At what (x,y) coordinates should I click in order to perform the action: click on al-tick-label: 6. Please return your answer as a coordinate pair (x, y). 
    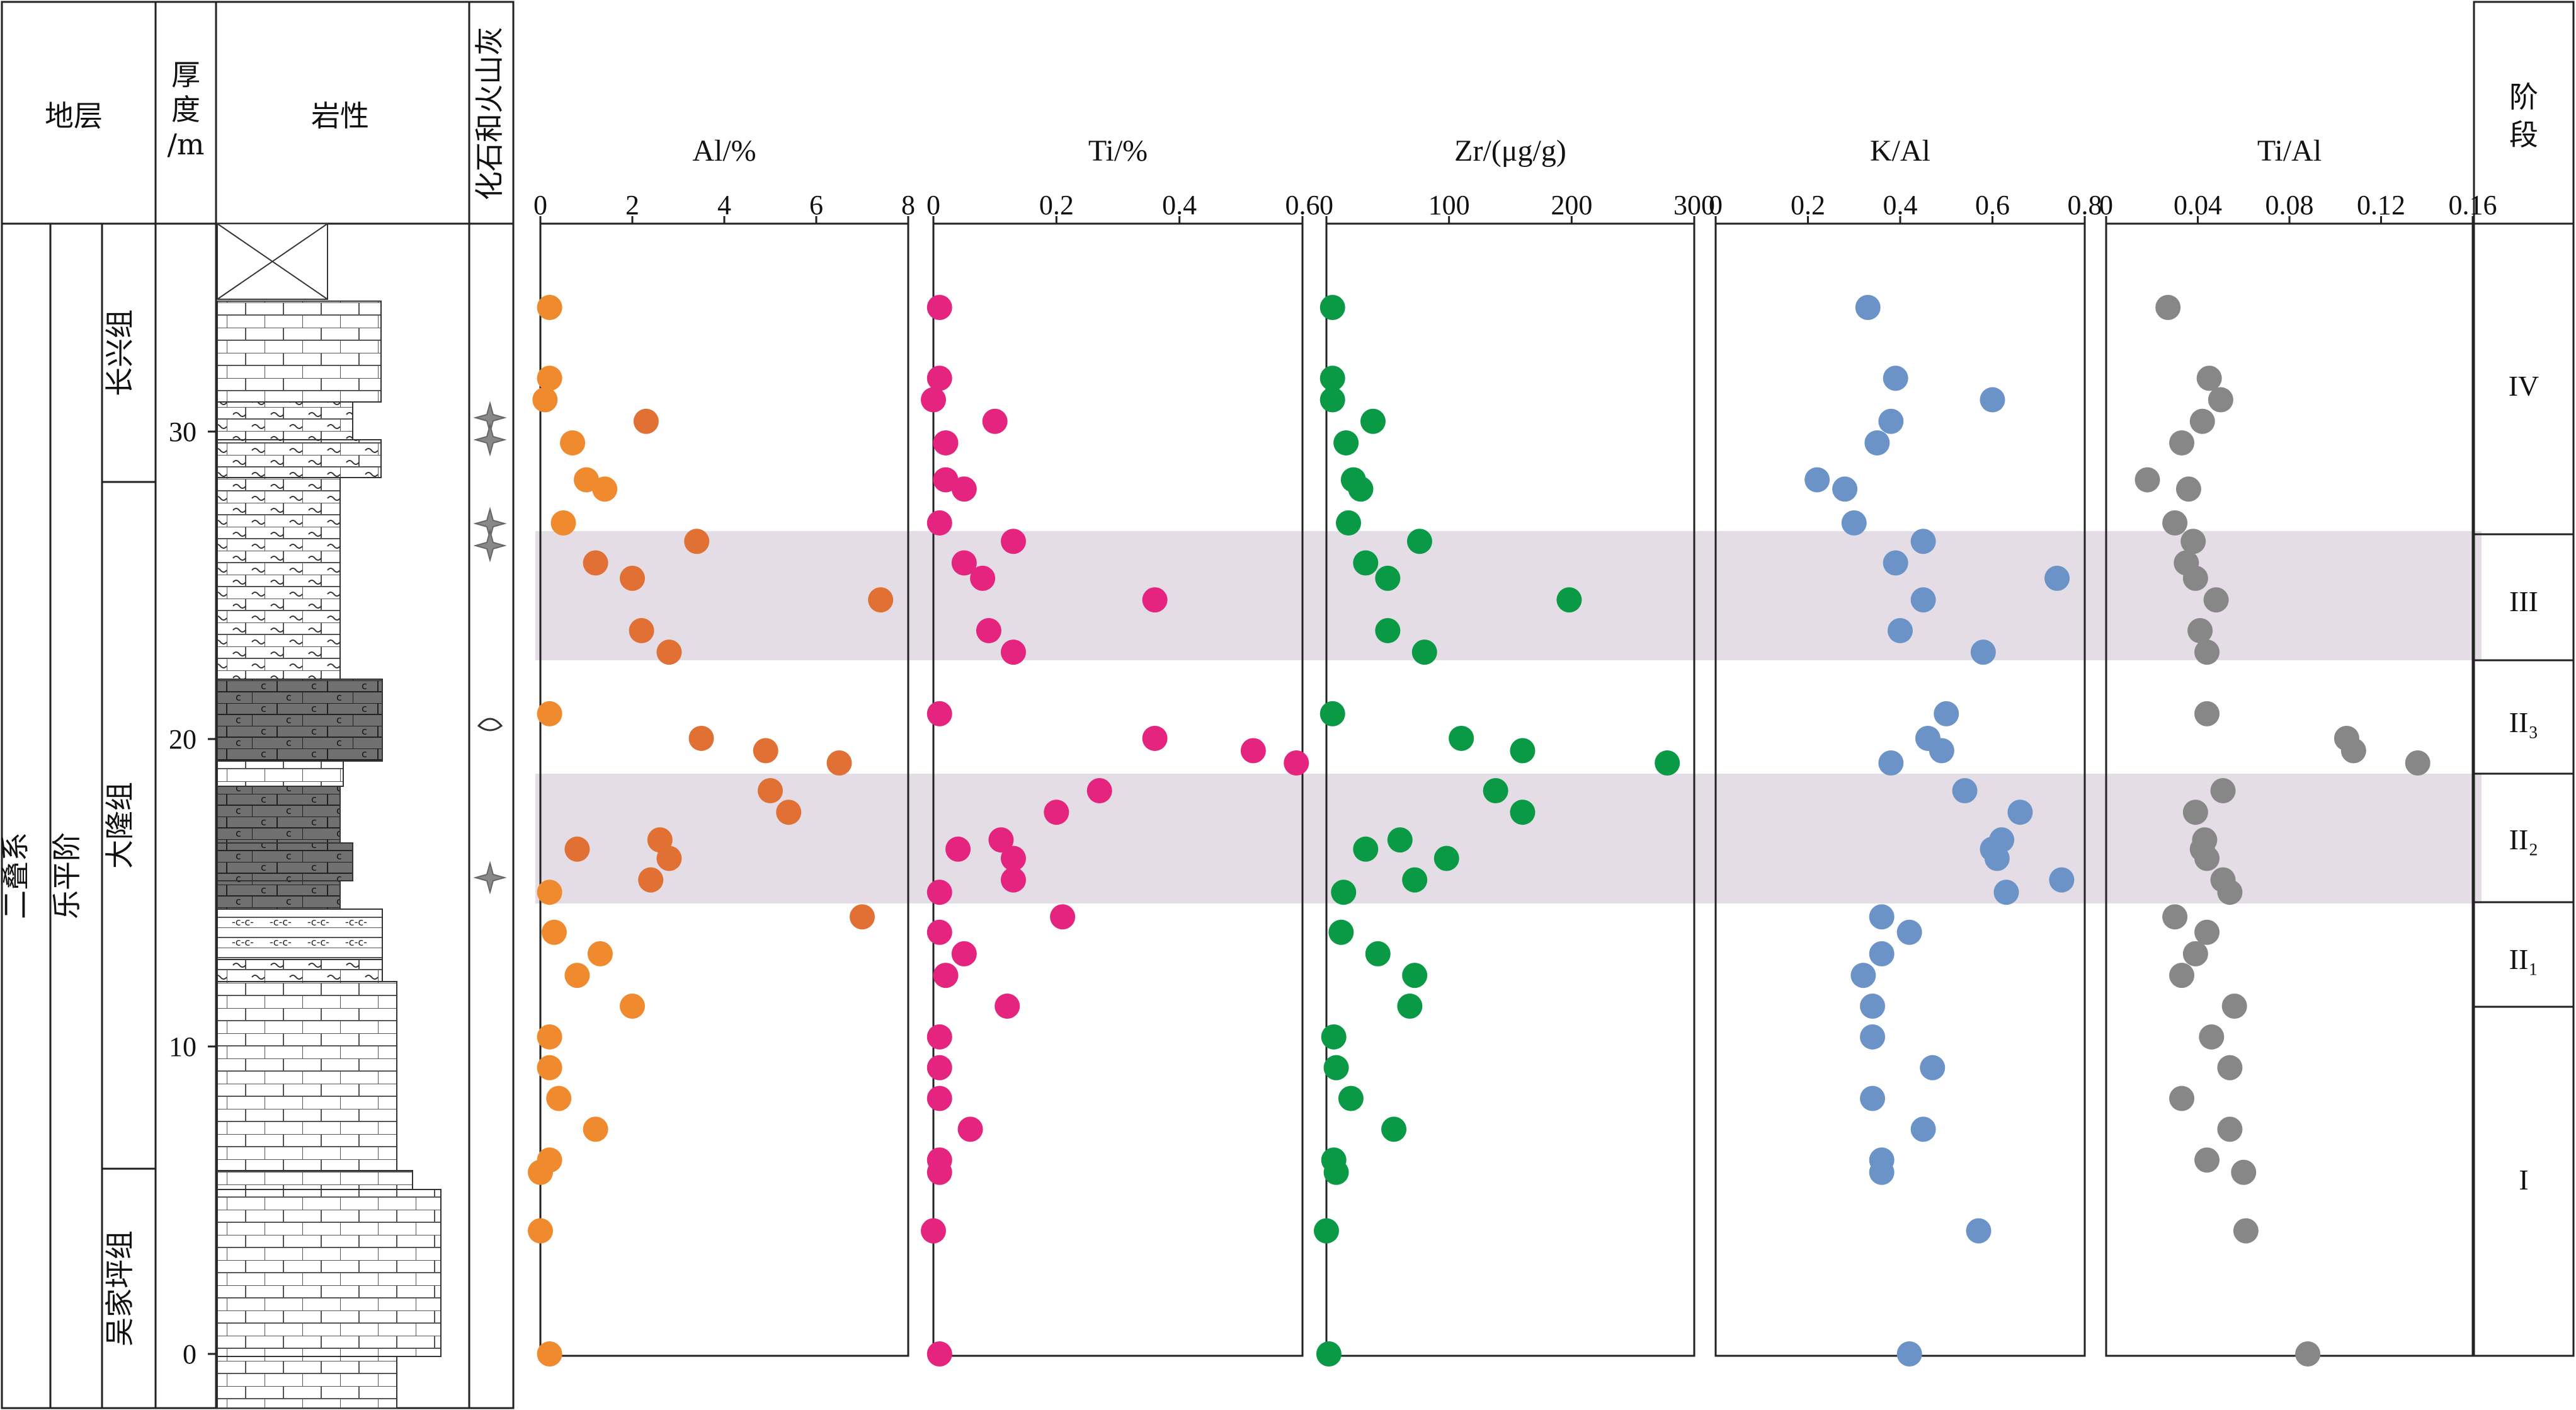
    Looking at the image, I should click on (816, 205).